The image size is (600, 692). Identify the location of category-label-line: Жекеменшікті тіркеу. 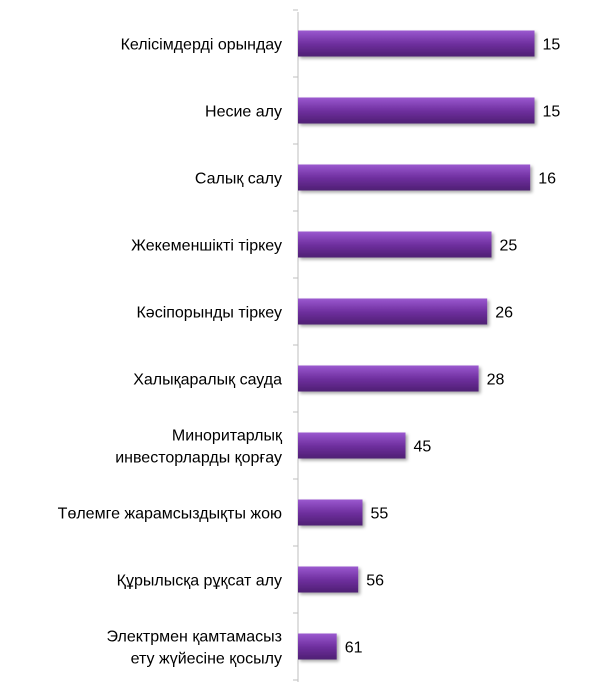
(206, 246).